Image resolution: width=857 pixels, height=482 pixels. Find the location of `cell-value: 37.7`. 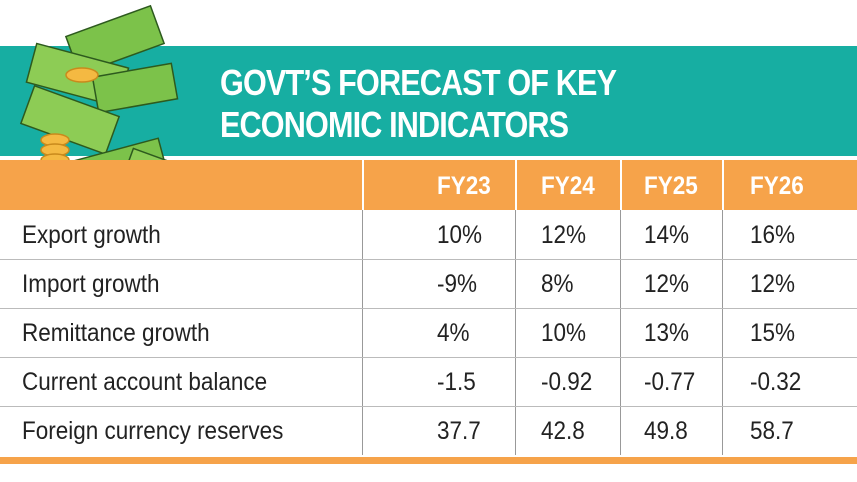

cell-value: 37.7 is located at coordinates (459, 431).